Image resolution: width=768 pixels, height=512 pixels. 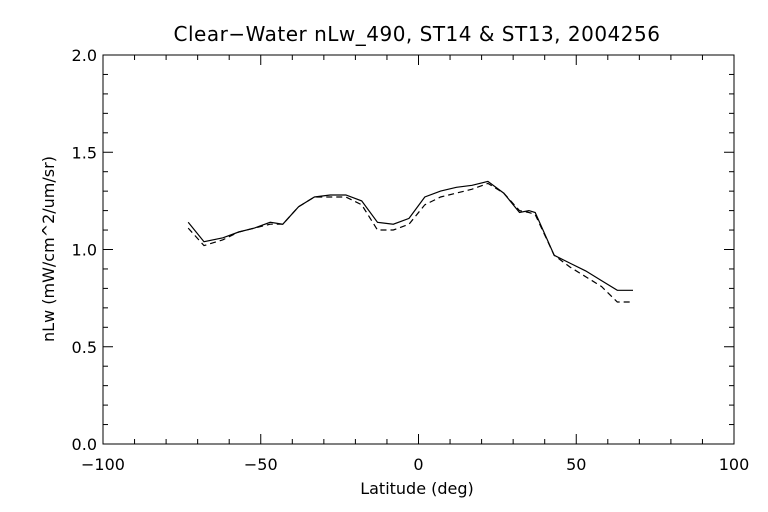 I want to click on y-tick-label: 2.0, so click(x=84, y=55).